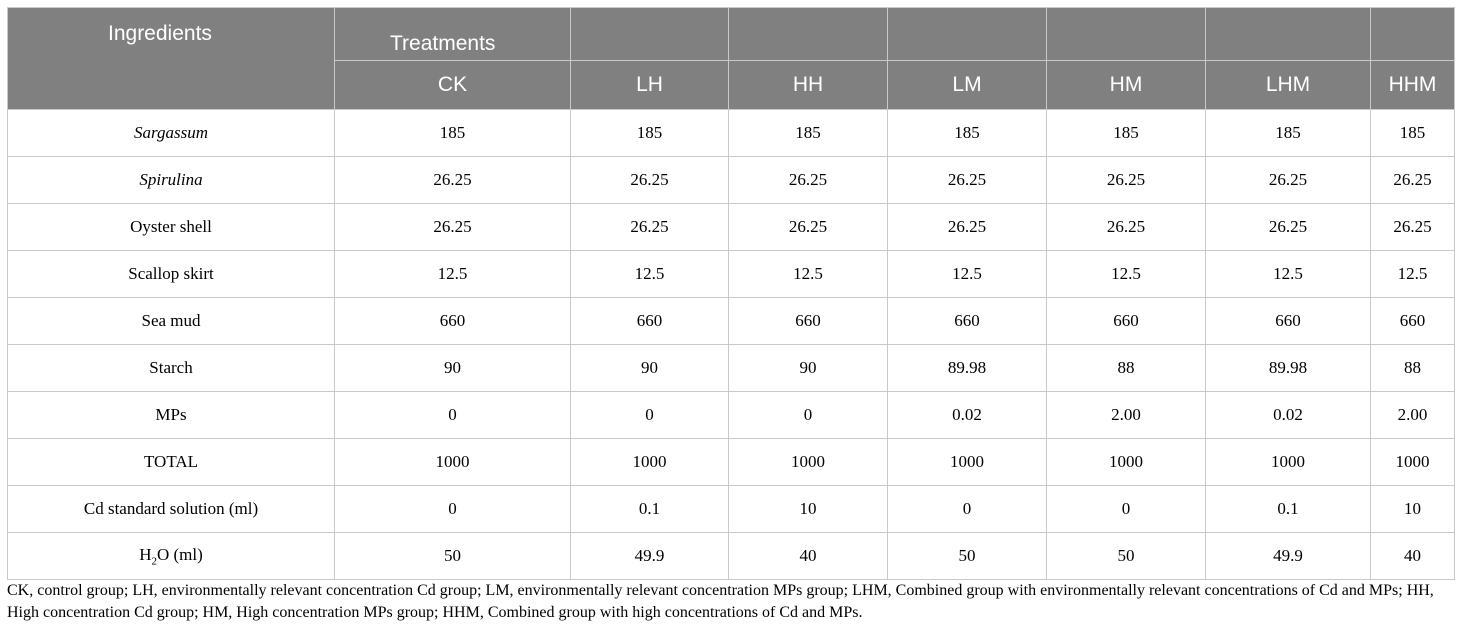 This screenshot has height=636, width=1460. Describe the element at coordinates (171, 180) in the screenshot. I see `row-label-spirulina: Spirulina` at that location.